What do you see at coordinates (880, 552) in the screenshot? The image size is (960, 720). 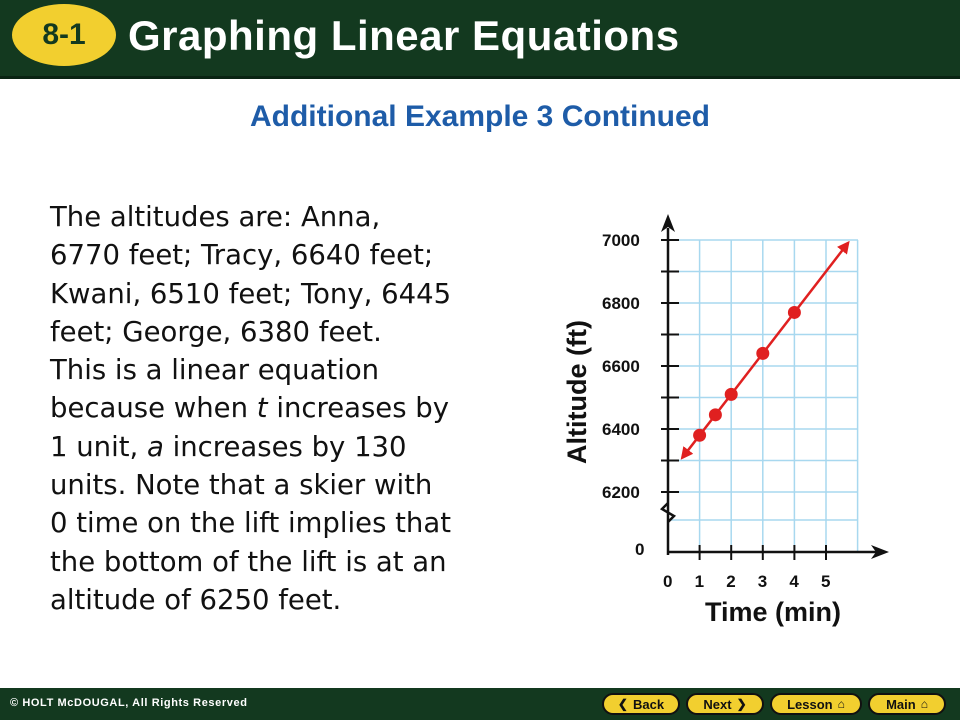 I see `x-axis-arrow-icon` at bounding box center [880, 552].